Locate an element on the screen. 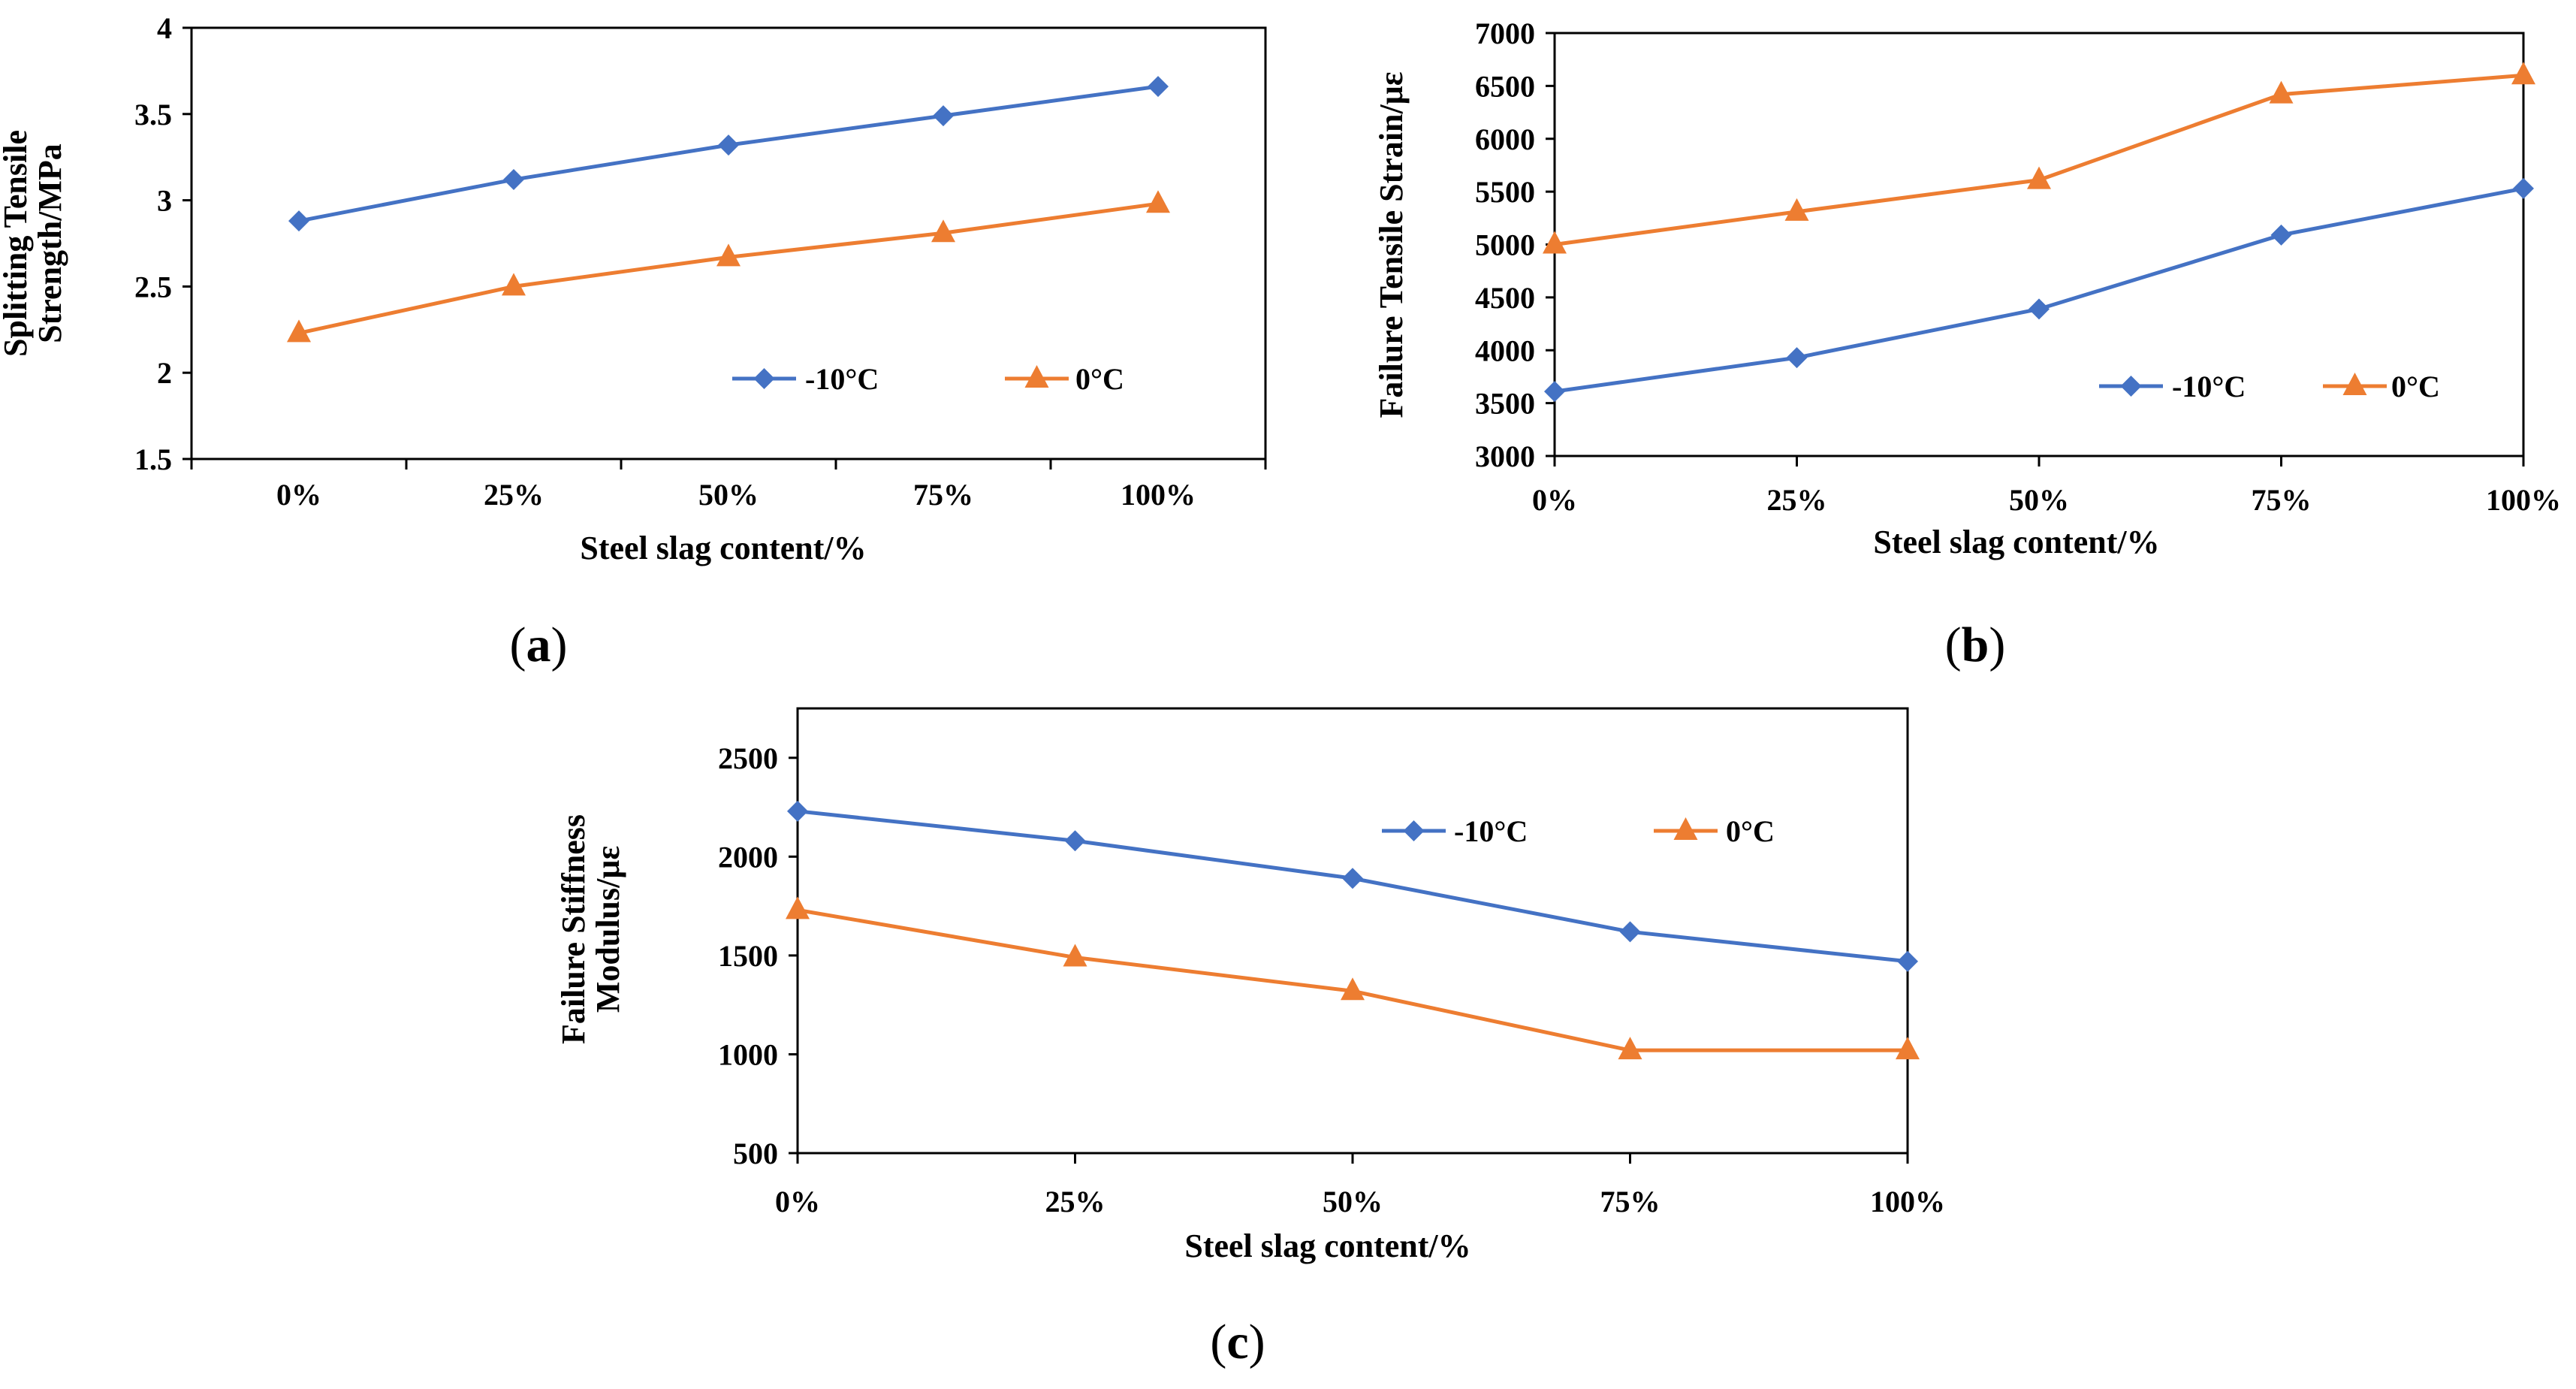 This screenshot has height=1389, width=2576. y-tick-label: 6500 is located at coordinates (1505, 86).